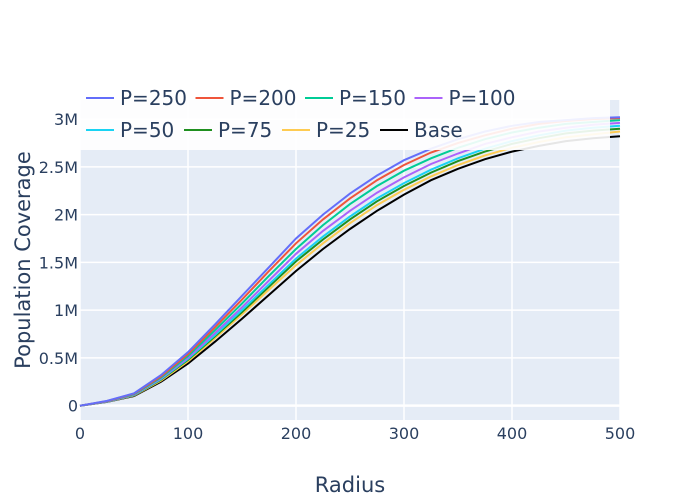 The image size is (700, 500). Describe the element at coordinates (66, 215) in the screenshot. I see `y-tick-label: 2M` at that location.